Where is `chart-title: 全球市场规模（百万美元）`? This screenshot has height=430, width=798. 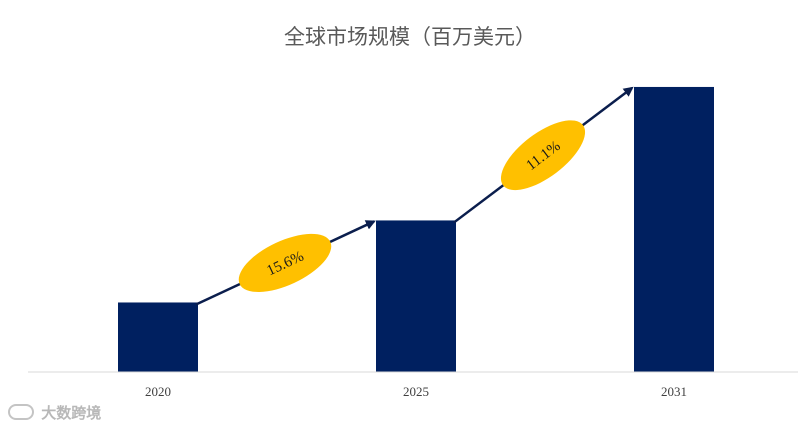 chart-title: 全球市场规模（百万美元） is located at coordinates (410, 37).